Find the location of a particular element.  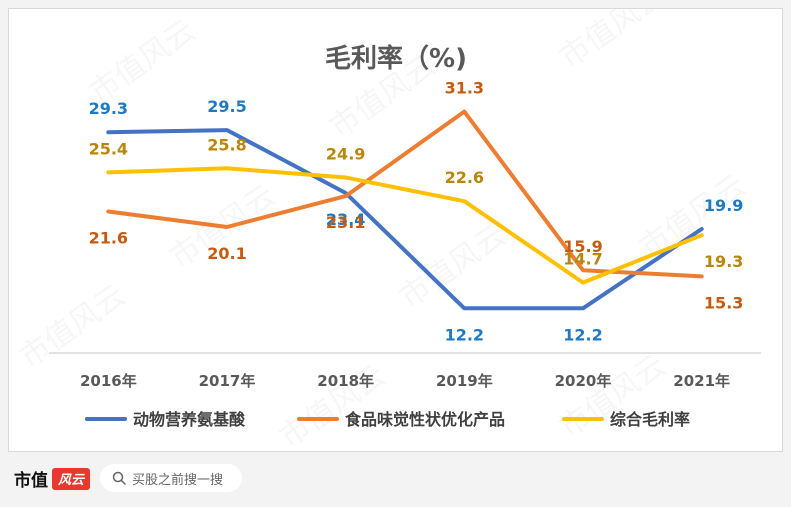

data-label: 20.1 is located at coordinates (226, 253).